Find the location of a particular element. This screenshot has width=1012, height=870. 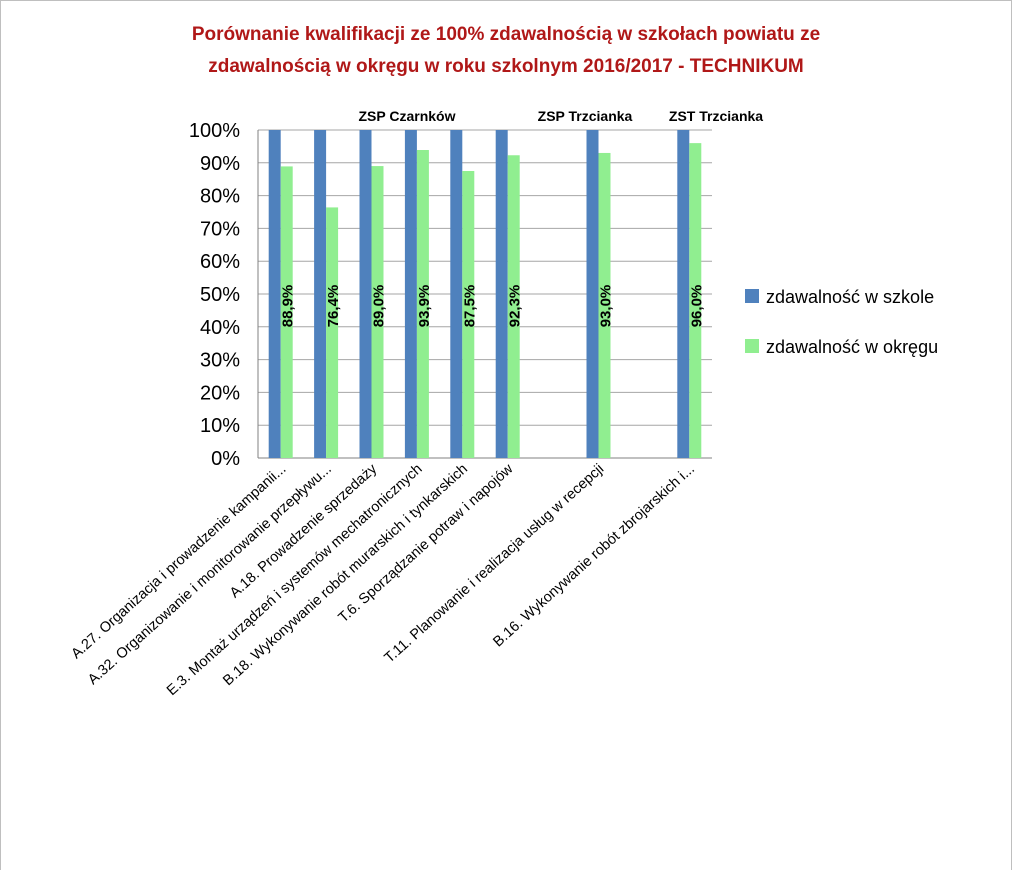

group-label-zsp-trzcianka: ZSP Trzcianka is located at coordinates (585, 116).